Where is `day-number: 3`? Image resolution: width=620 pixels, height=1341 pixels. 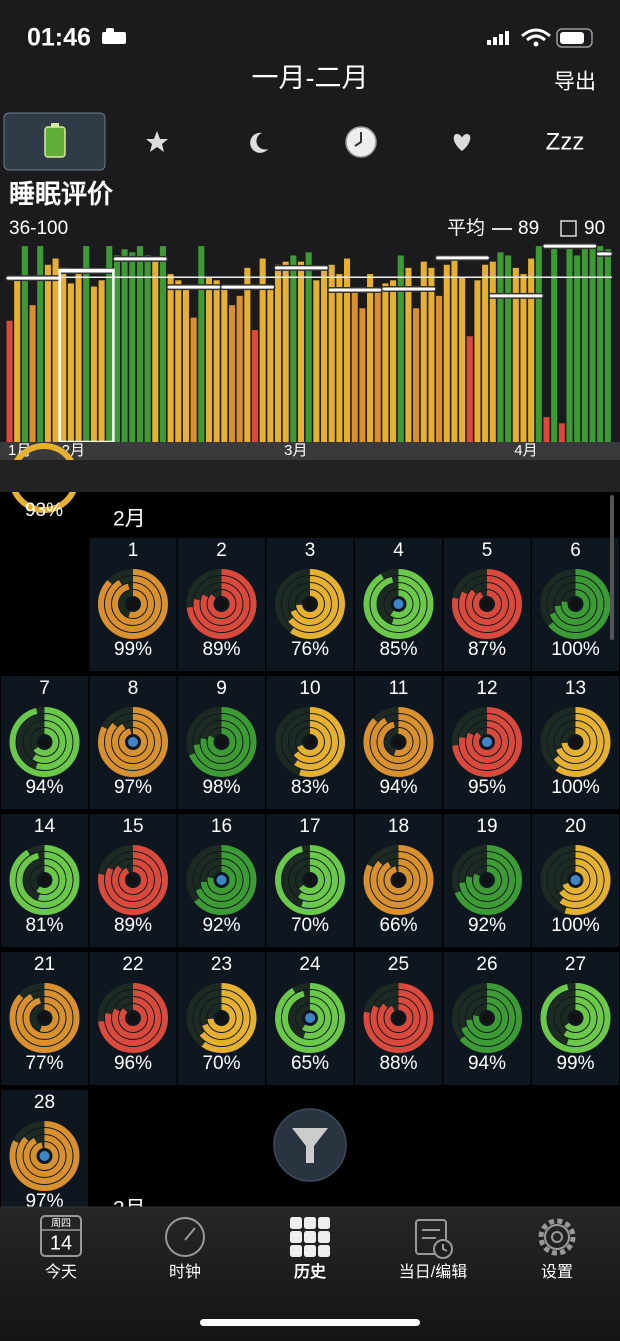 day-number: 3 is located at coordinates (310, 550).